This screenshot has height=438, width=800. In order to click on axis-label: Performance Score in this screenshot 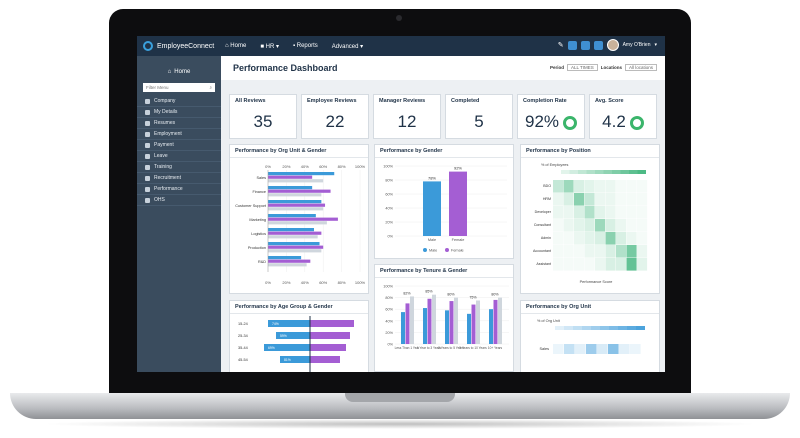, I will do `click(596, 282)`.